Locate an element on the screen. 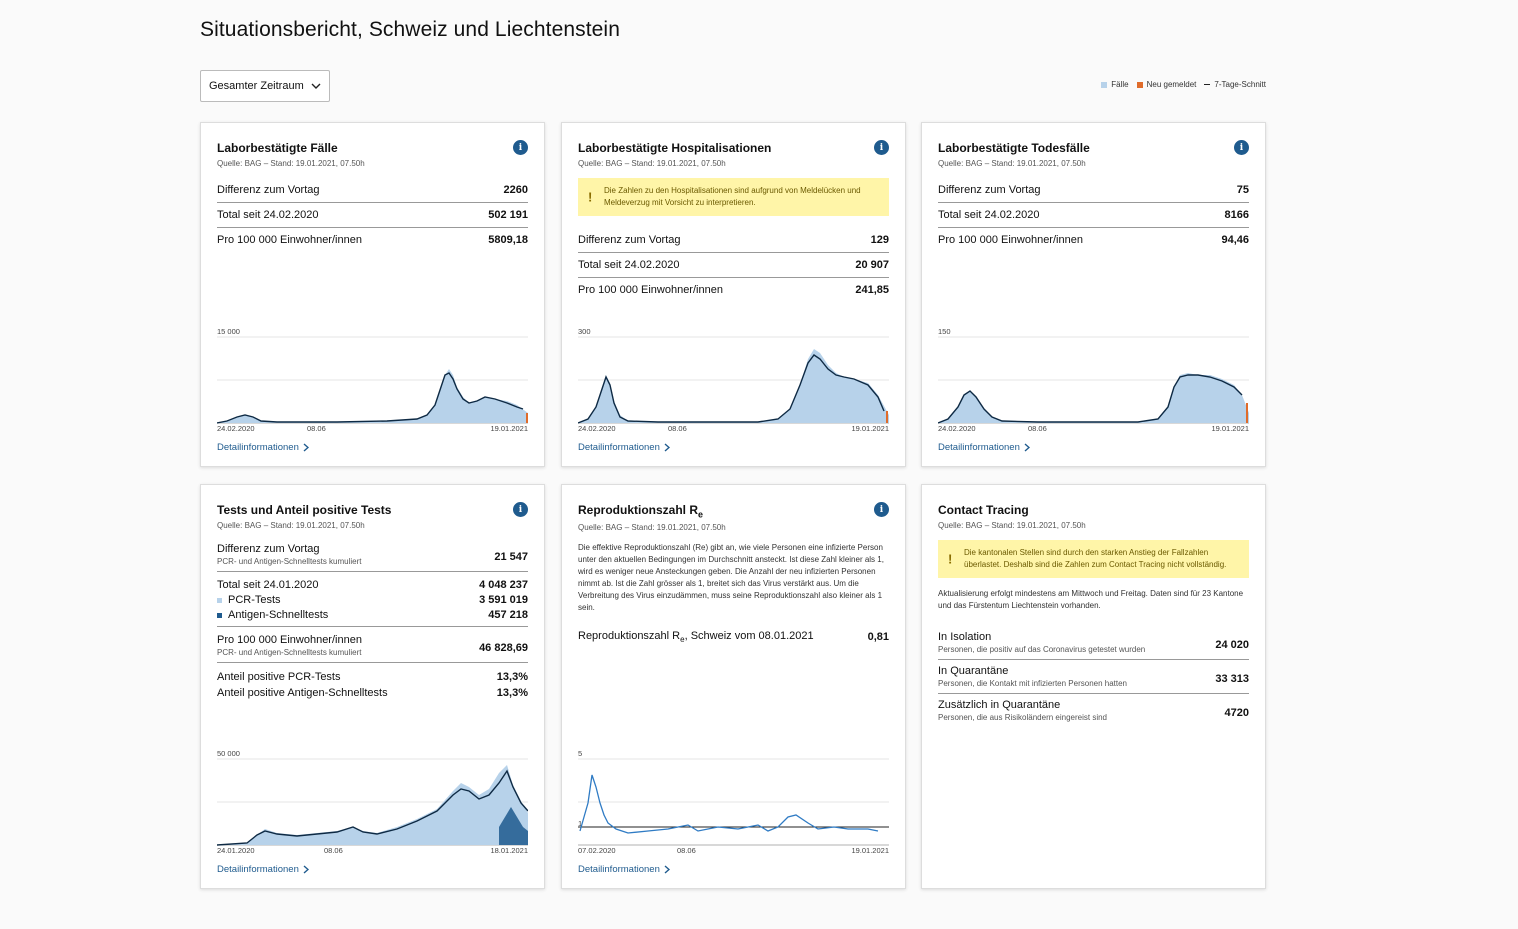  card-title: Laborbestätigte Todesfälle is located at coordinates (1014, 148).